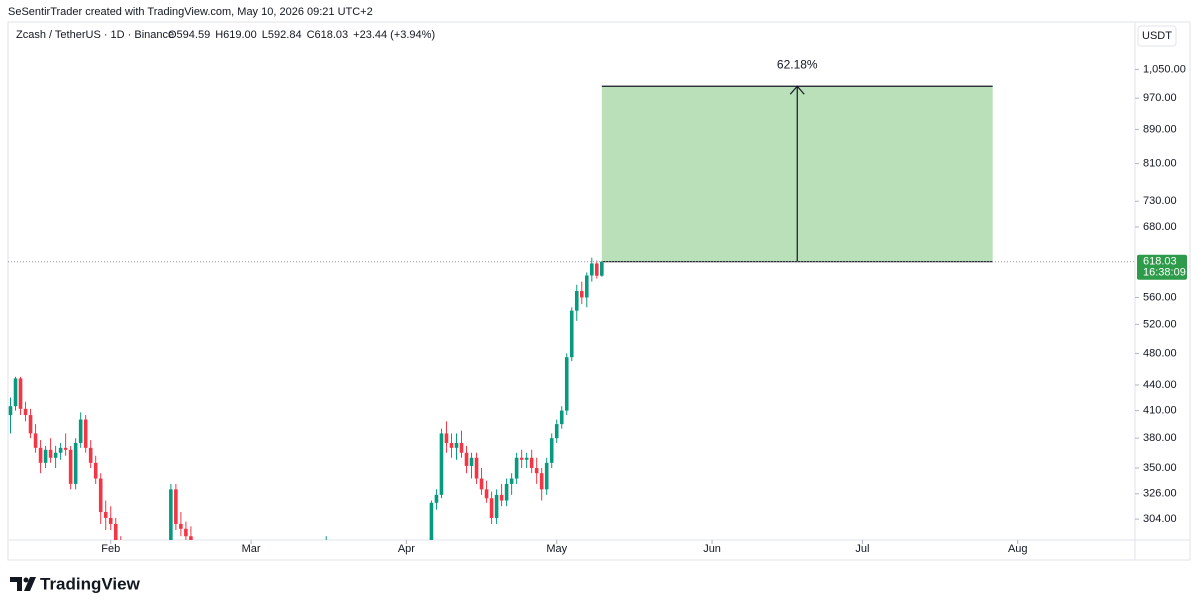 This screenshot has width=1199, height=609. What do you see at coordinates (406, 549) in the screenshot?
I see `x-tick-label: Apr` at bounding box center [406, 549].